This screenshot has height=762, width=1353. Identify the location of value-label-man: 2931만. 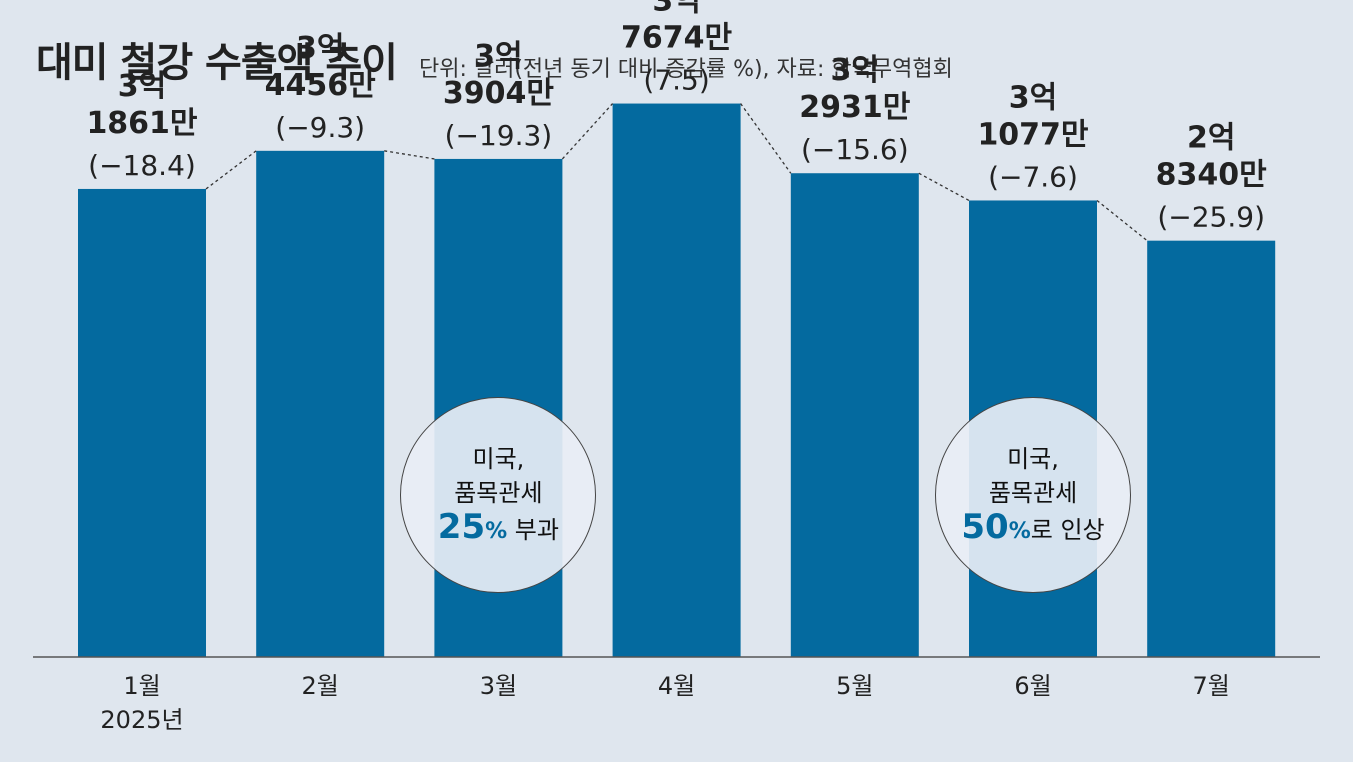
(854, 107).